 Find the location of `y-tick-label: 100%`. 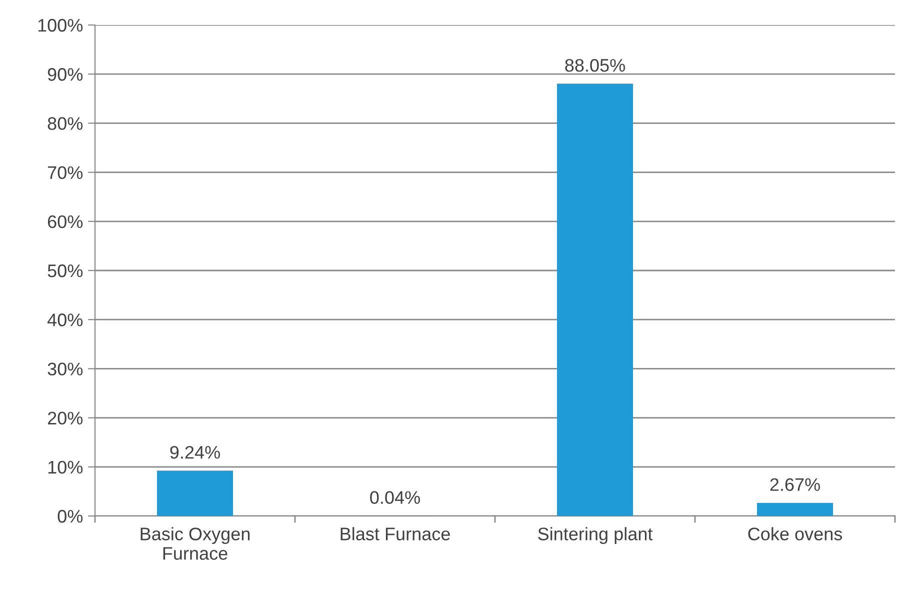

y-tick-label: 100% is located at coordinates (60, 25).